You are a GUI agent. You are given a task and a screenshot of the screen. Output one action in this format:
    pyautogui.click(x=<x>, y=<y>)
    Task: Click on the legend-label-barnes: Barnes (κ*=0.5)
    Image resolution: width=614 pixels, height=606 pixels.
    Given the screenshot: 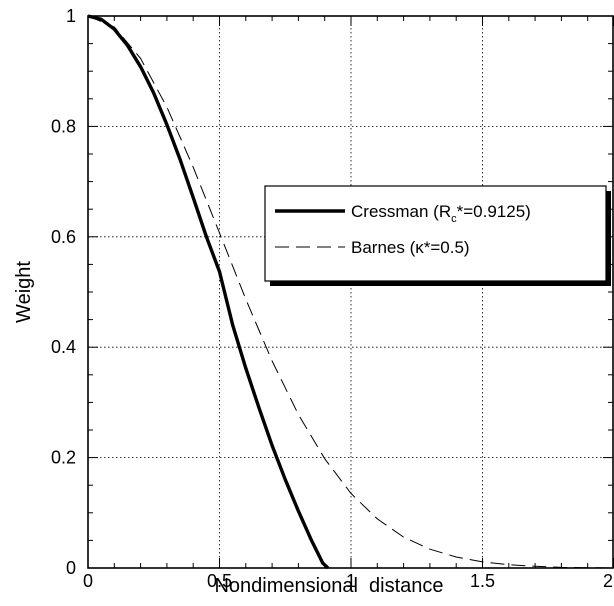 What is the action you would take?
    pyautogui.click(x=410, y=247)
    